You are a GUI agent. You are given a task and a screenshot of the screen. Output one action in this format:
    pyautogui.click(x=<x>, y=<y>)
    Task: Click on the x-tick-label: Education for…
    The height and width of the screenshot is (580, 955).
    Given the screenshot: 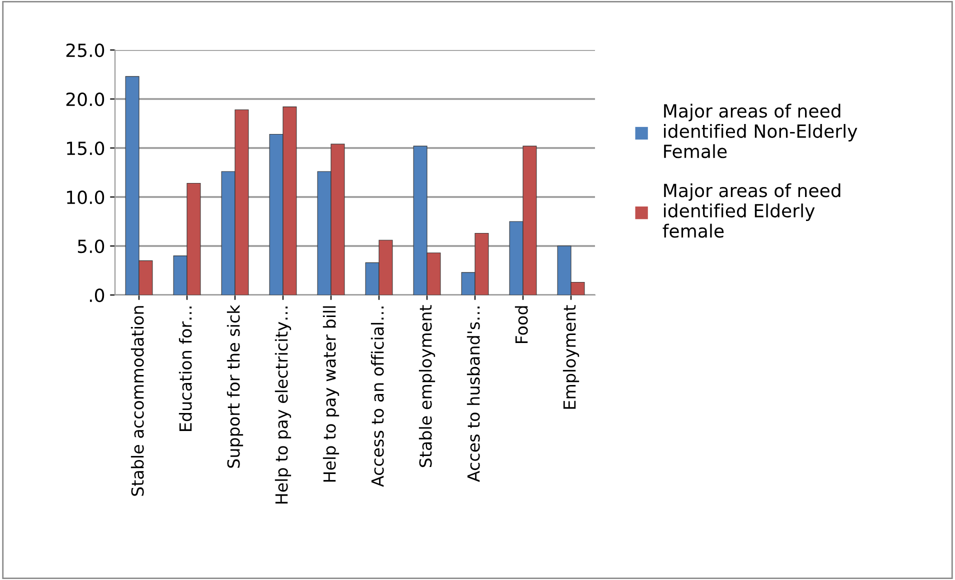 What is the action you would take?
    pyautogui.click(x=185, y=368)
    